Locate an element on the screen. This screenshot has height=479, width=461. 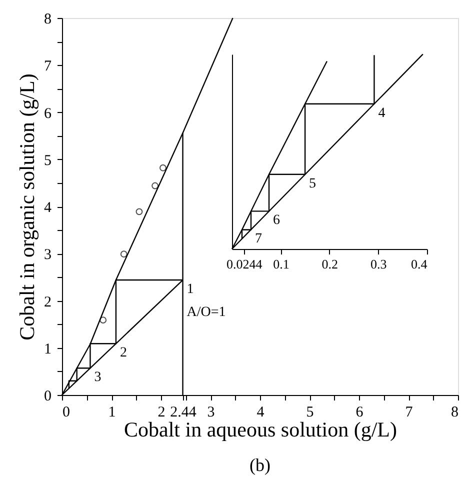
x-tick-label: 0.1 is located at coordinates (281, 264).